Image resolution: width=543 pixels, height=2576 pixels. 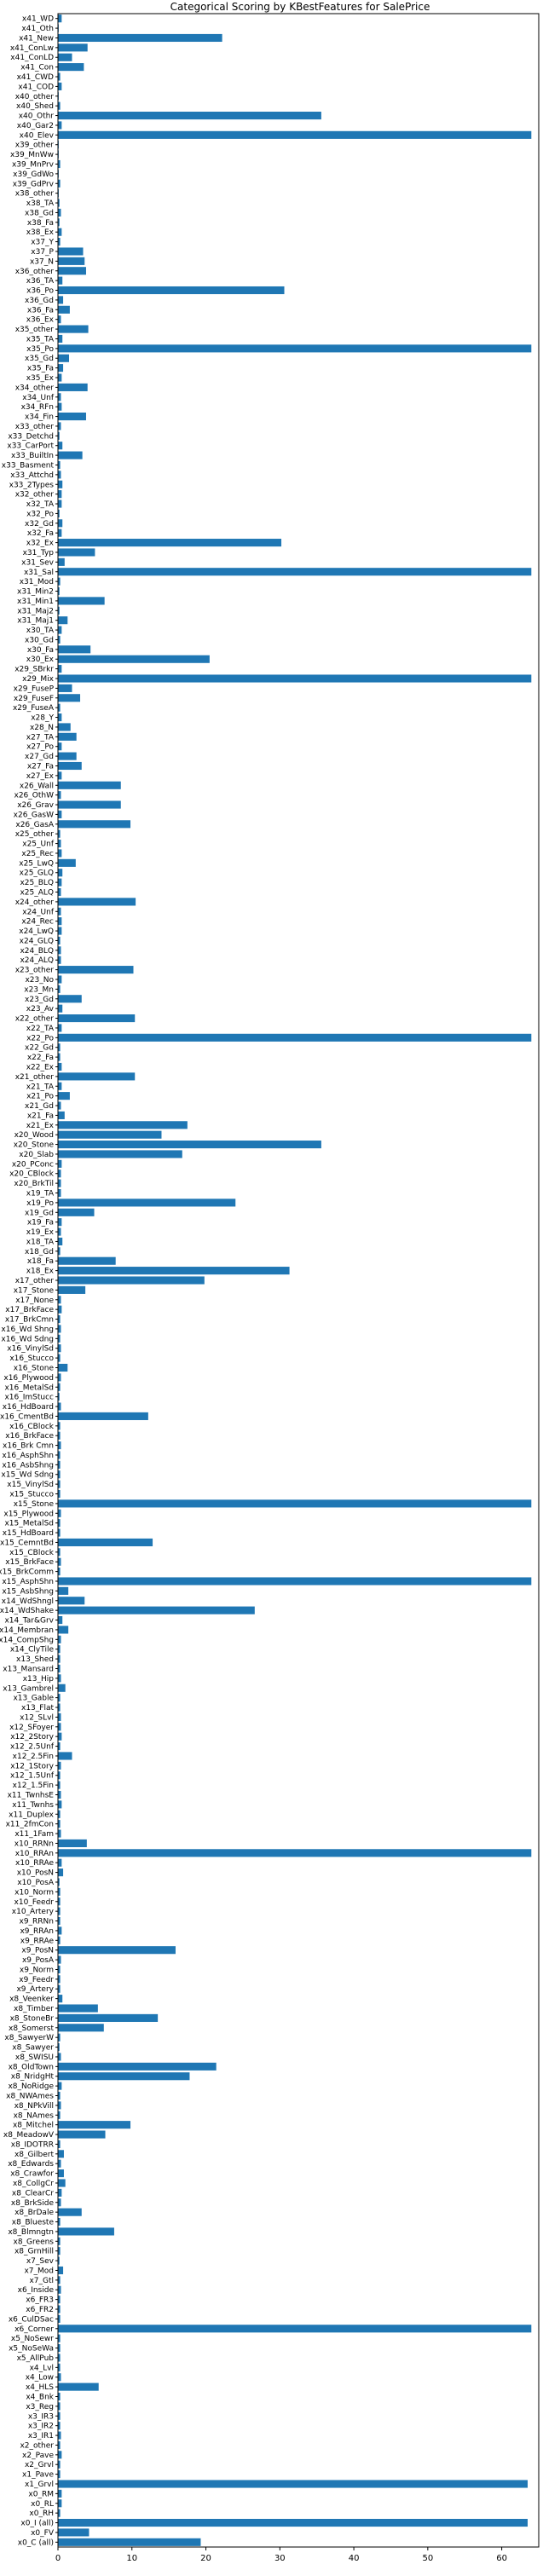 I want to click on bar-x8-grnhill, so click(x=60, y=2251).